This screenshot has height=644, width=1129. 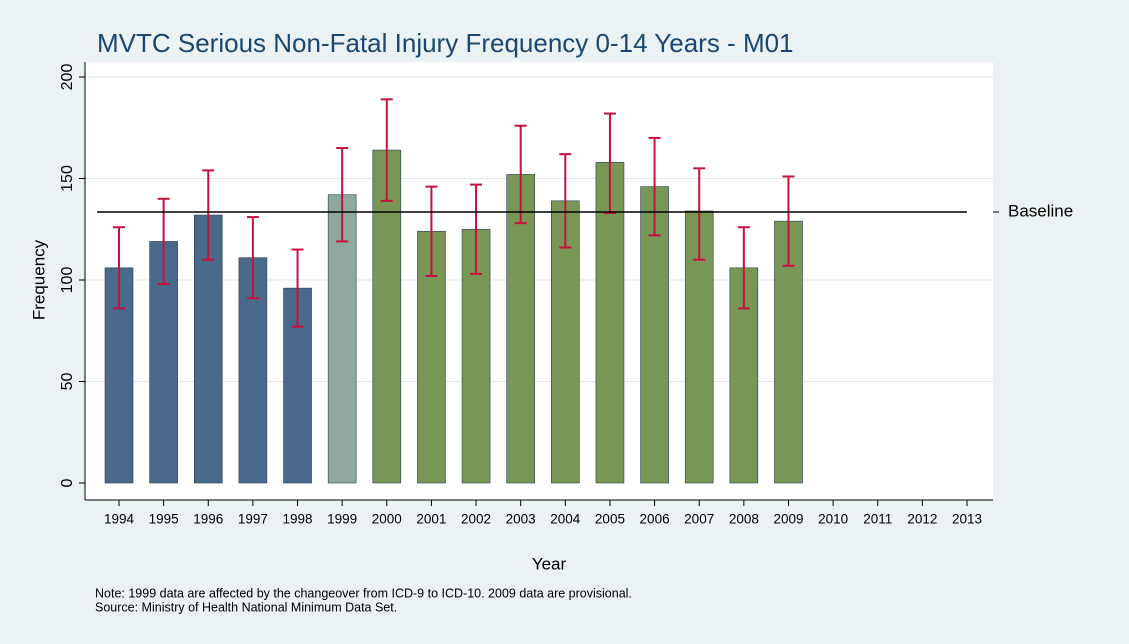 What do you see at coordinates (565, 519) in the screenshot?
I see `x-tick-label: 2004` at bounding box center [565, 519].